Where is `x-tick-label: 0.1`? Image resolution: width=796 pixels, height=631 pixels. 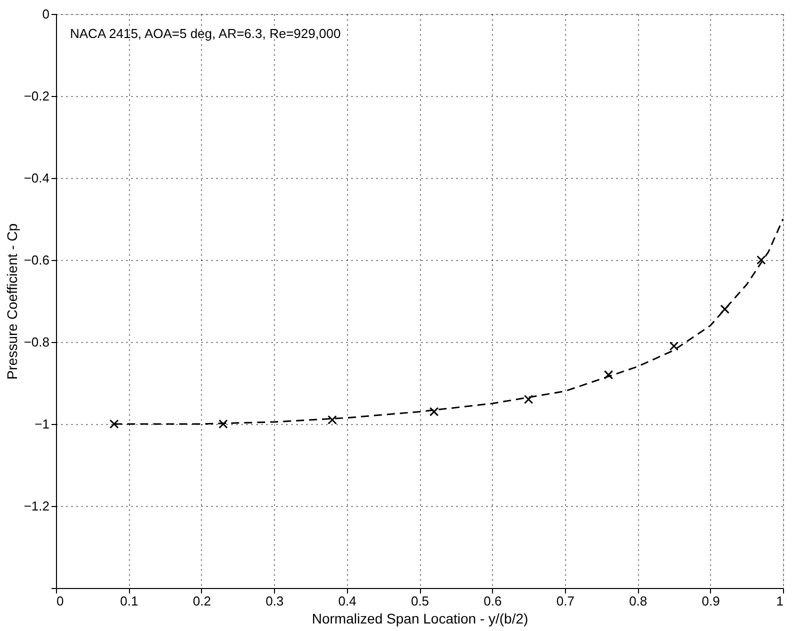 x-tick-label: 0.1 is located at coordinates (129, 601).